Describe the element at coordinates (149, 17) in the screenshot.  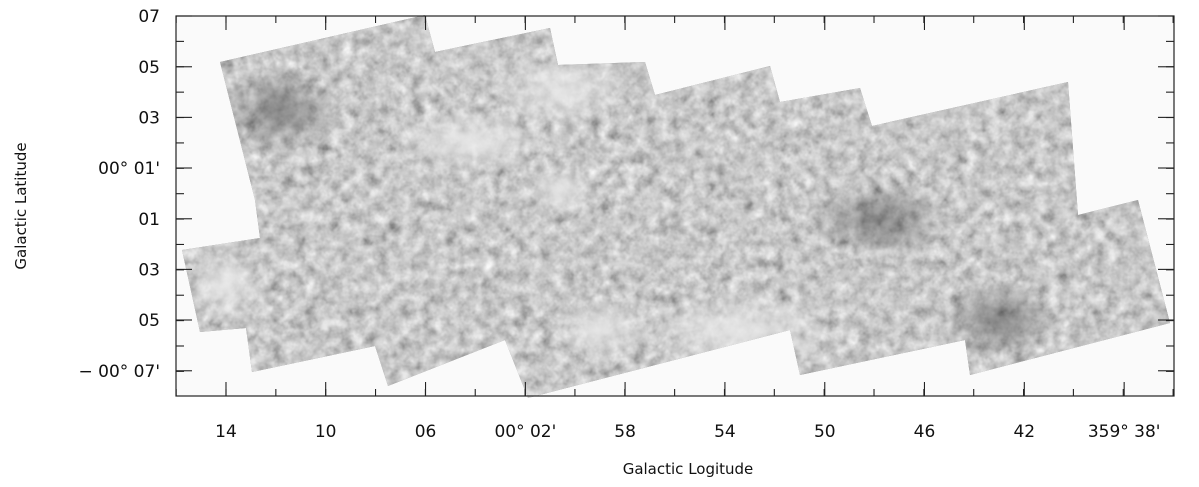
I see `y-tick-label: 07` at that location.